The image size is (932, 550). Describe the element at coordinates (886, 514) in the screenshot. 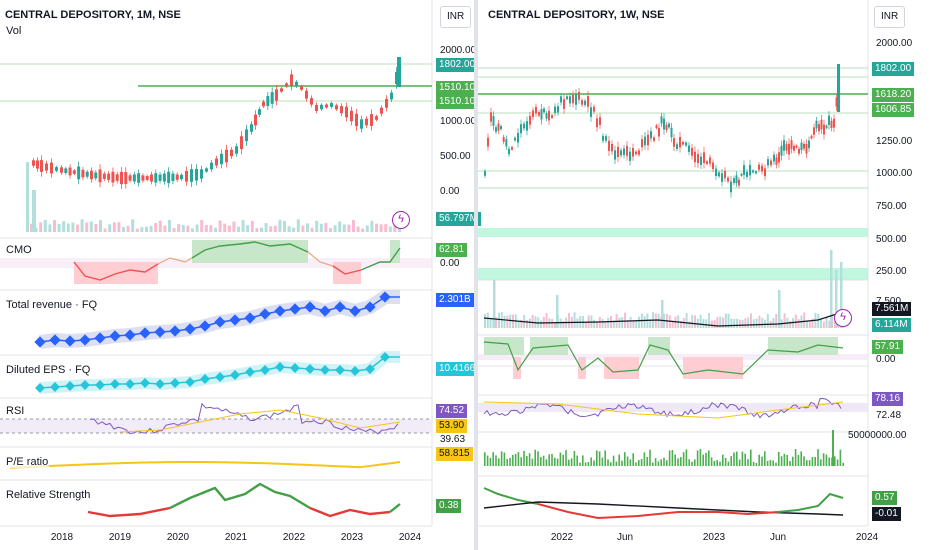

I see `right-rs-badge-2: -0.01` at that location.